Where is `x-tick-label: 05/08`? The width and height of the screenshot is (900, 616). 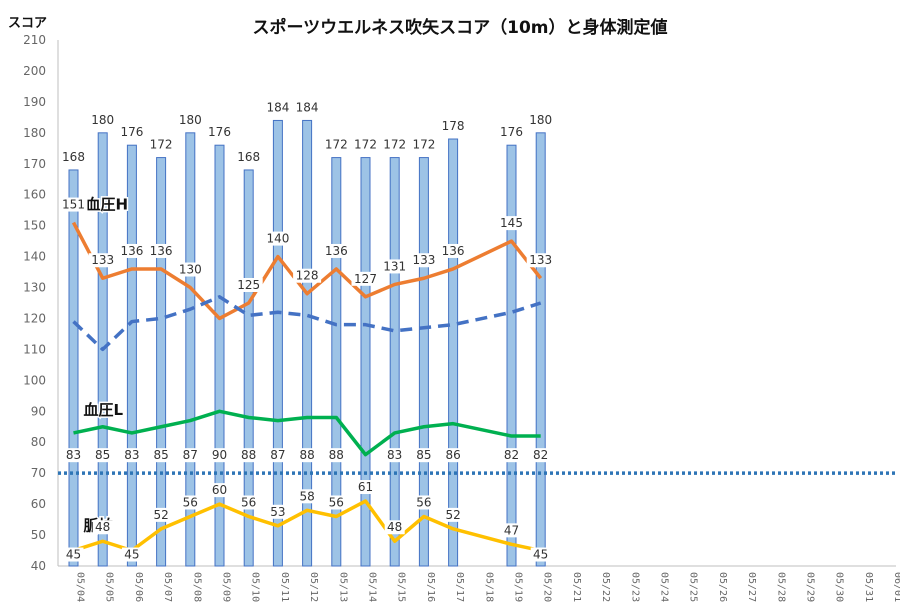 x-tick-label: 05/08 is located at coordinates (196, 587).